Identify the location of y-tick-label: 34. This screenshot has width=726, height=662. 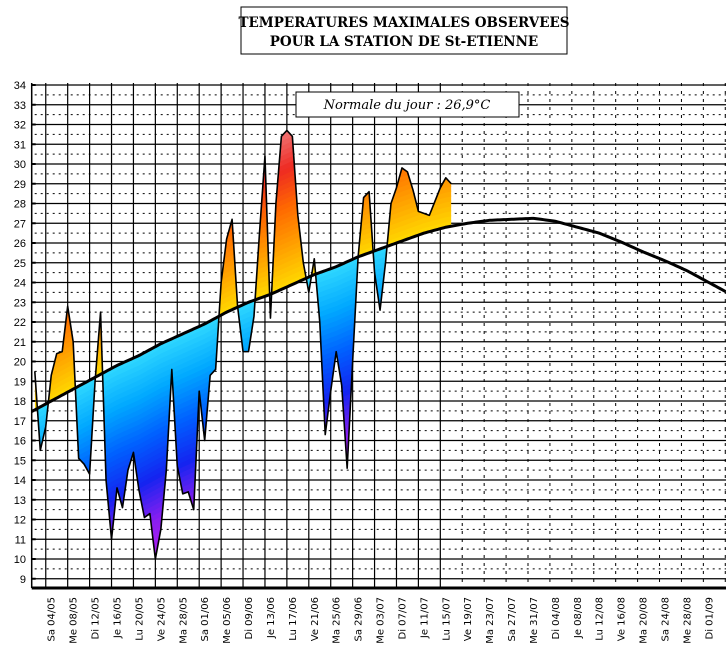
(20, 86).